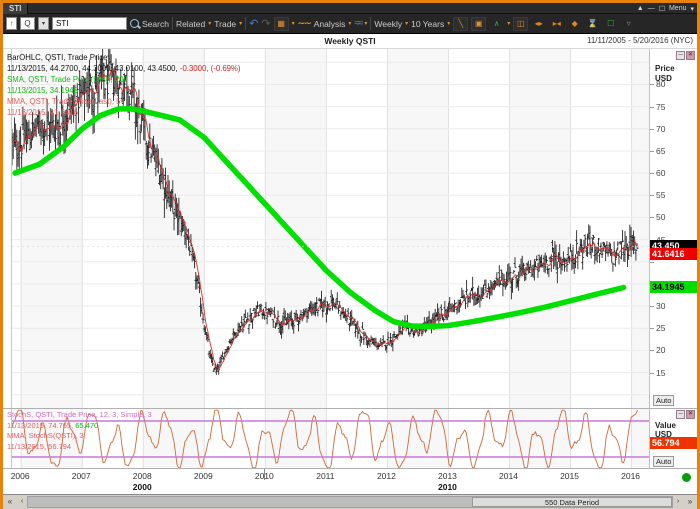 Image resolution: width=700 pixels, height=509 pixels. I want to click on close-stoch-panel-icon: ✕, so click(690, 414).